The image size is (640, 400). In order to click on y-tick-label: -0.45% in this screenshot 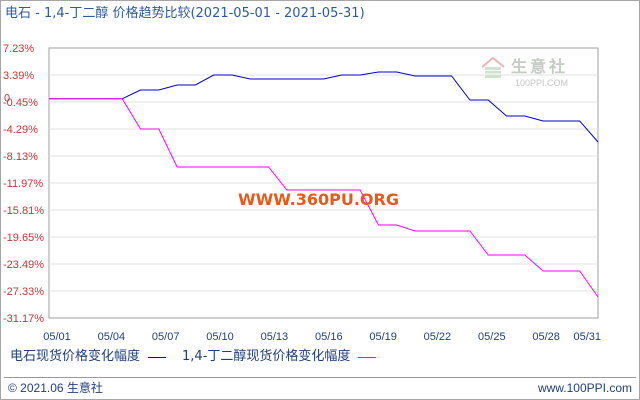, I will do `click(20, 103)`.